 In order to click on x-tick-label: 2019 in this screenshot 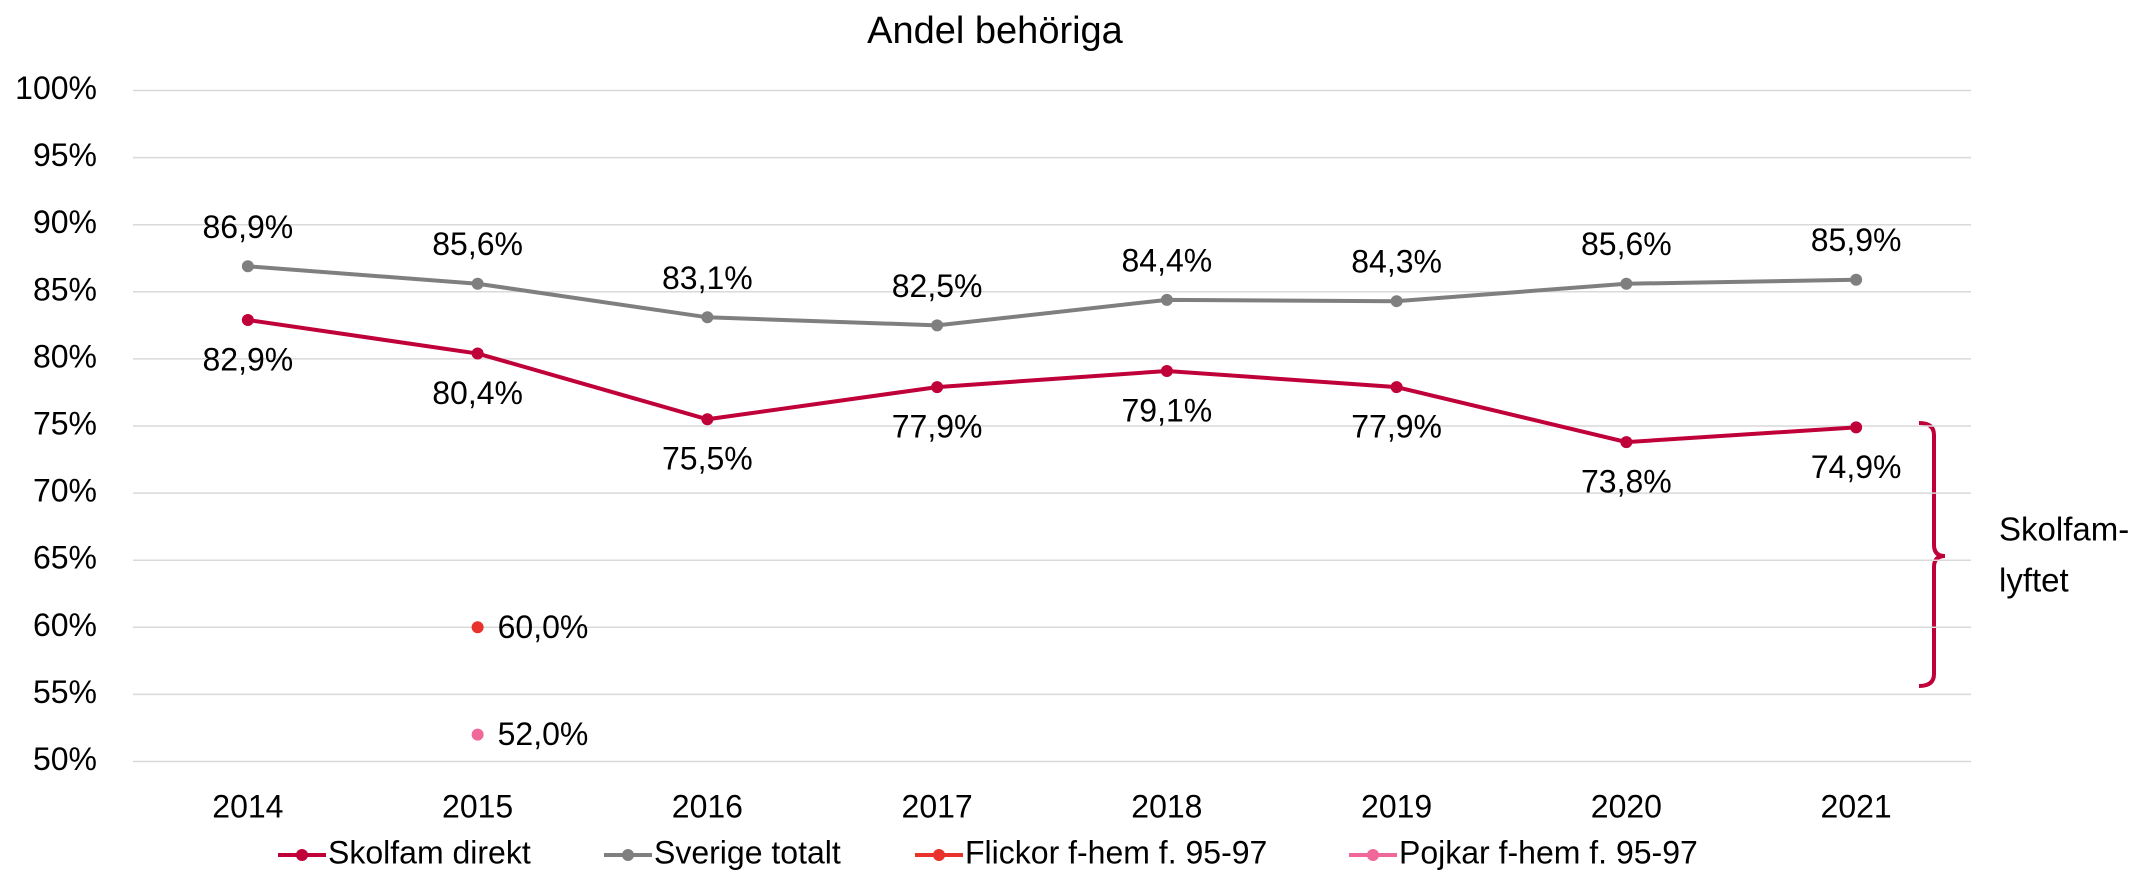, I will do `click(1396, 806)`.